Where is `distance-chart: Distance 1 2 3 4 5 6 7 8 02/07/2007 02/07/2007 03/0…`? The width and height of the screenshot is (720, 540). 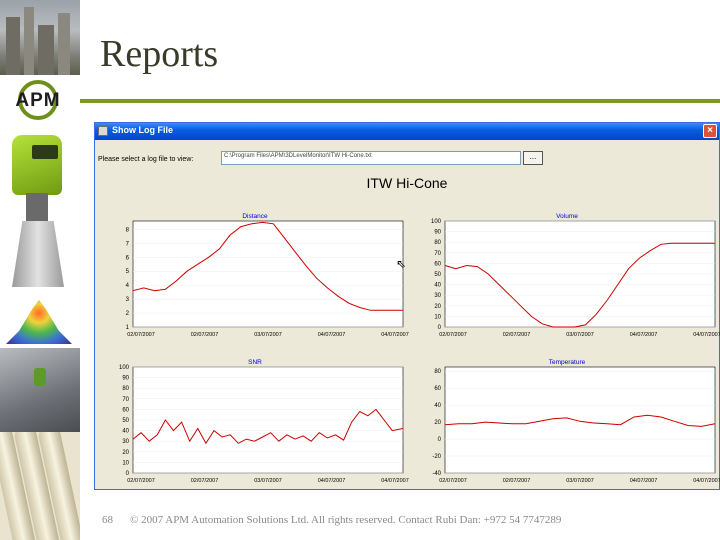
distance-chart: Distance 1 2 3 4 5 6 7 8 02/07/2007 02/07/2007 03/0… is located at coordinates (256, 276).